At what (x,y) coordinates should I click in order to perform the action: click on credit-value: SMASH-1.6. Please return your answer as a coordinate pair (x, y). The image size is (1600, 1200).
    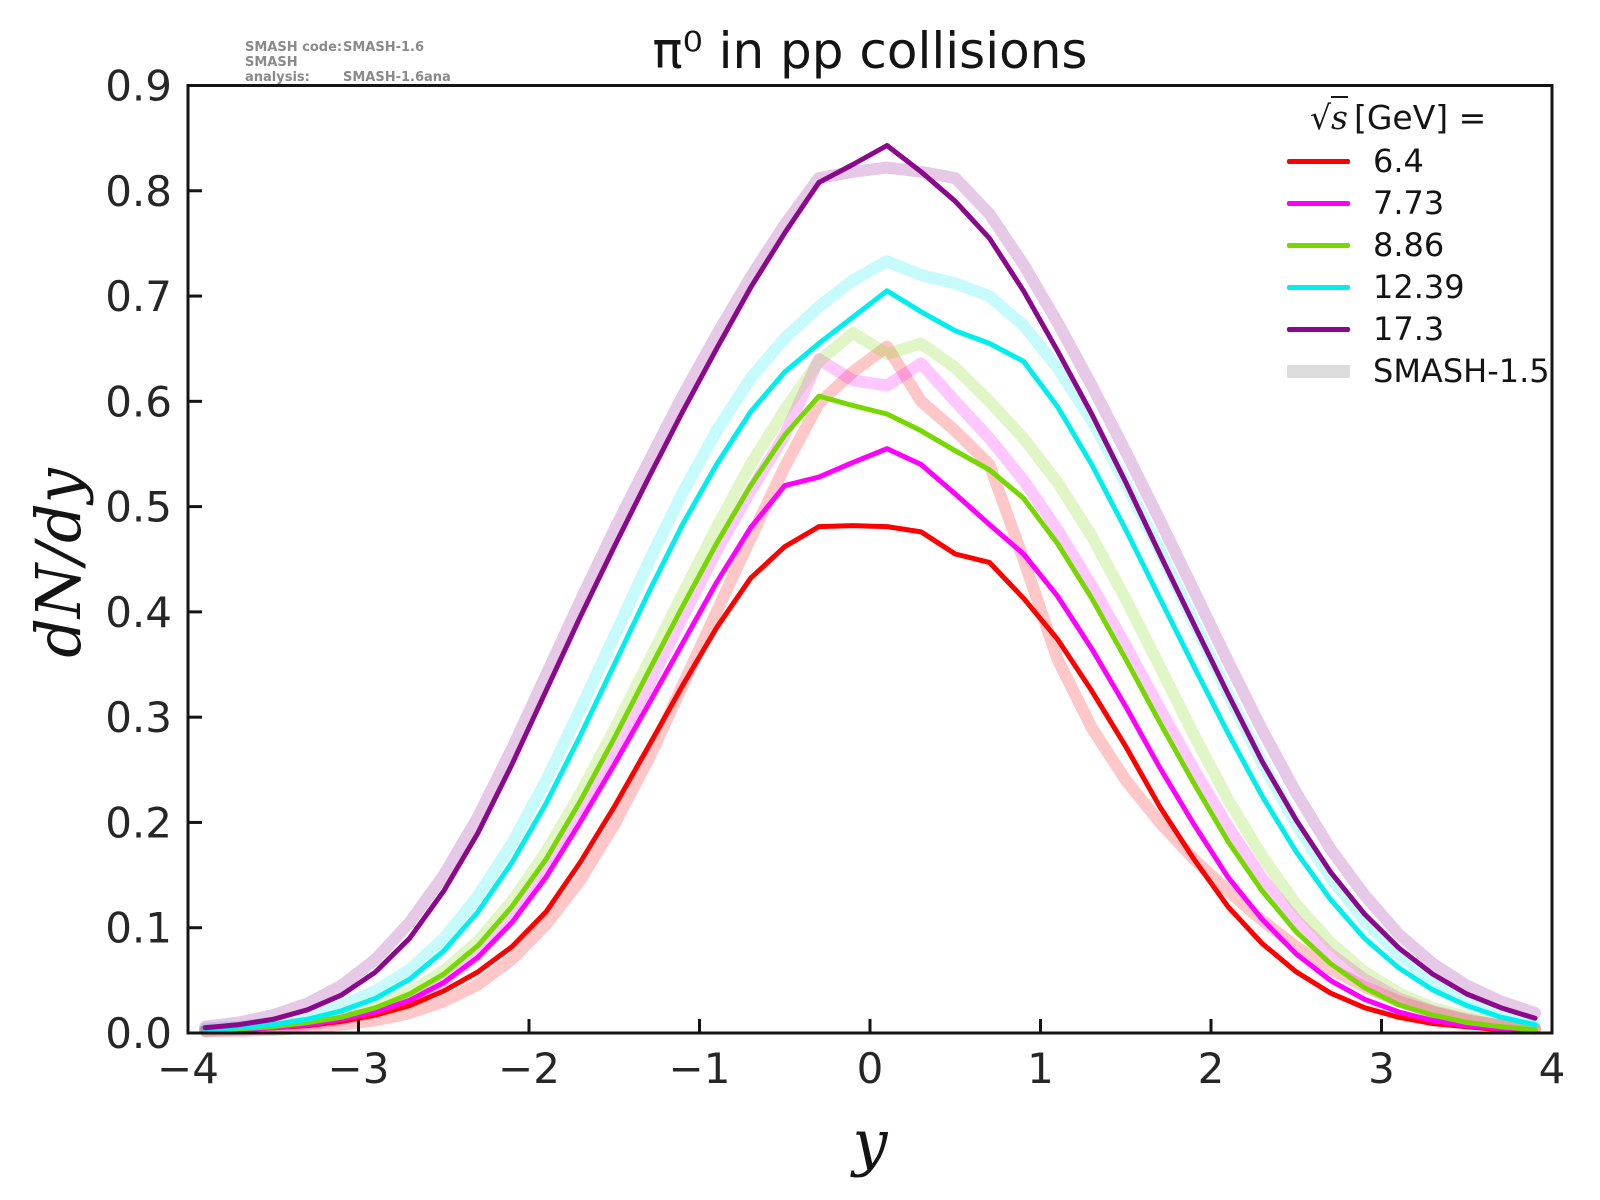
    Looking at the image, I should click on (384, 47).